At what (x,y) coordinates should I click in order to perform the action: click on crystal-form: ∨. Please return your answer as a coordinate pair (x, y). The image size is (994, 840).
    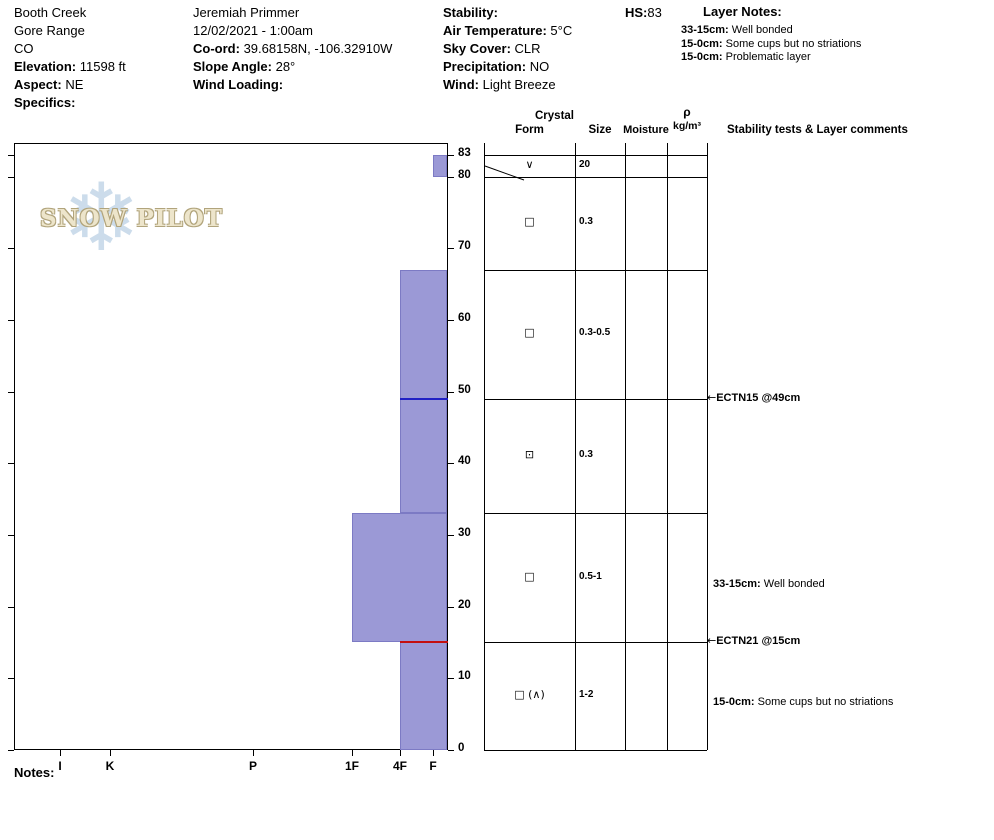
    Looking at the image, I should click on (529, 164).